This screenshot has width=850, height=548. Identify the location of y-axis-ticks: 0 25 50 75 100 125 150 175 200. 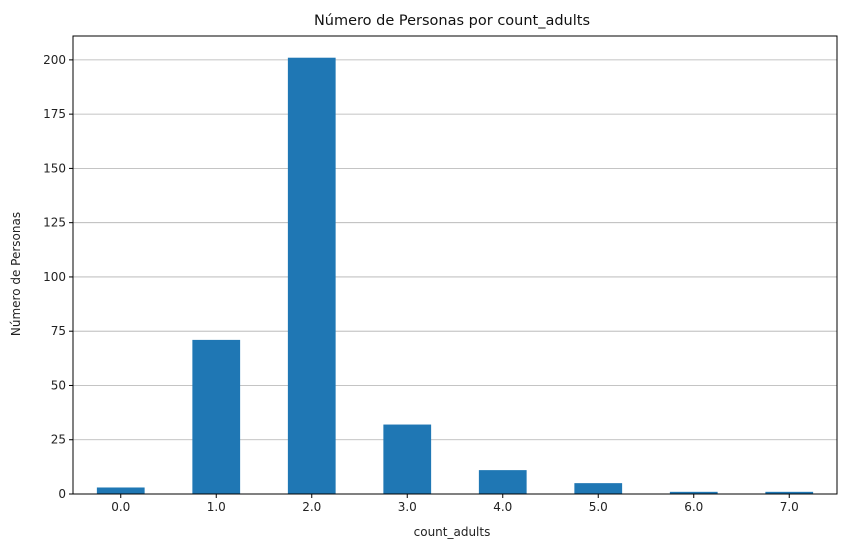
(58, 277).